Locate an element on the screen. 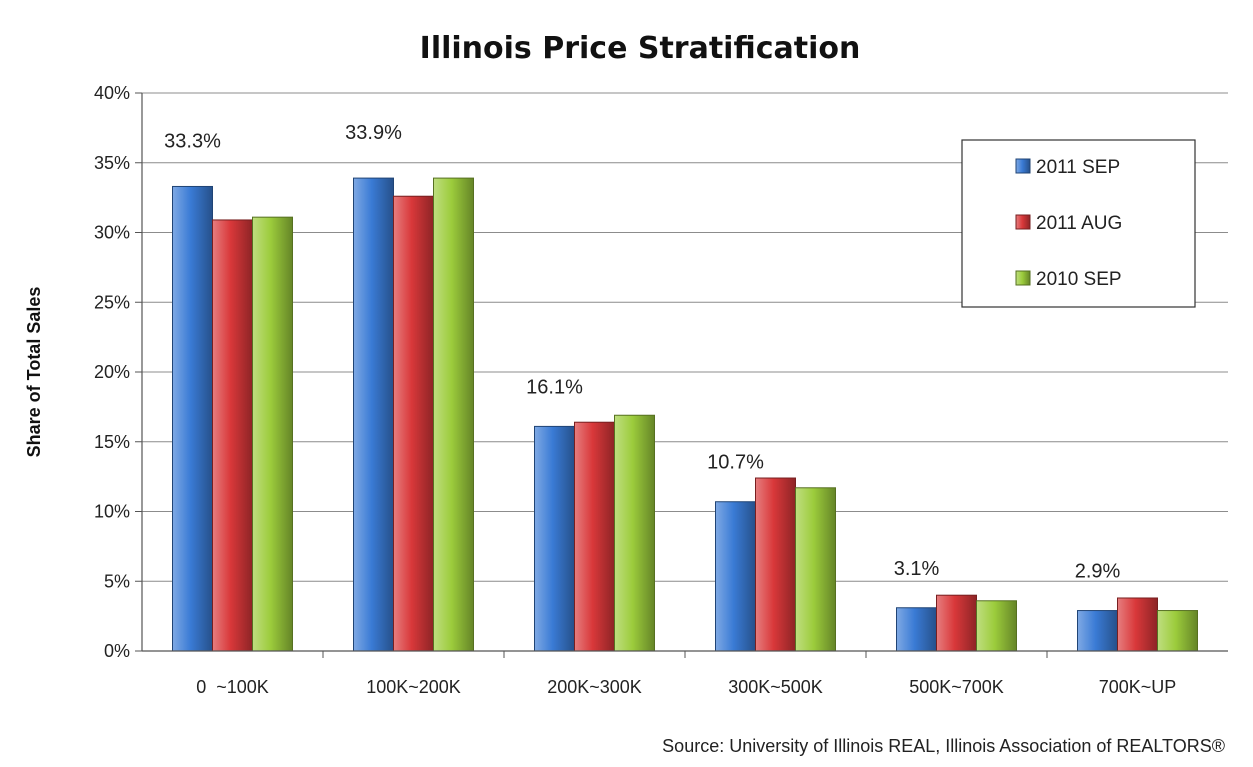 The width and height of the screenshot is (1253, 767). y-tick-label: 0% is located at coordinates (117, 651).